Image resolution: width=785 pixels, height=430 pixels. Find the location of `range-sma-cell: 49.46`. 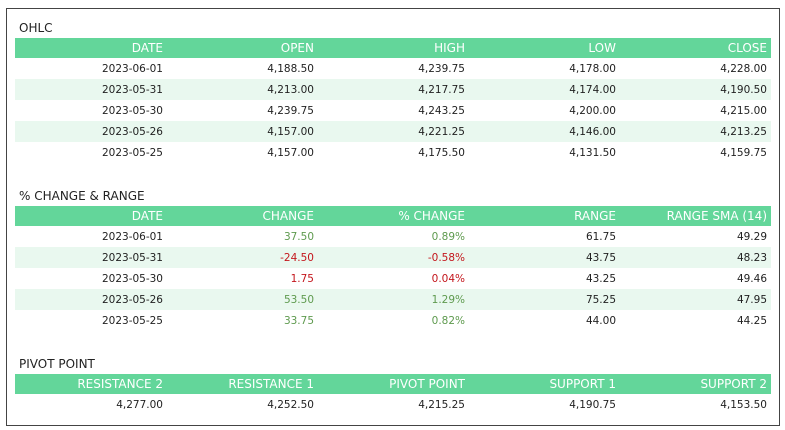

range-sma-cell: 49.46 is located at coordinates (751, 278).